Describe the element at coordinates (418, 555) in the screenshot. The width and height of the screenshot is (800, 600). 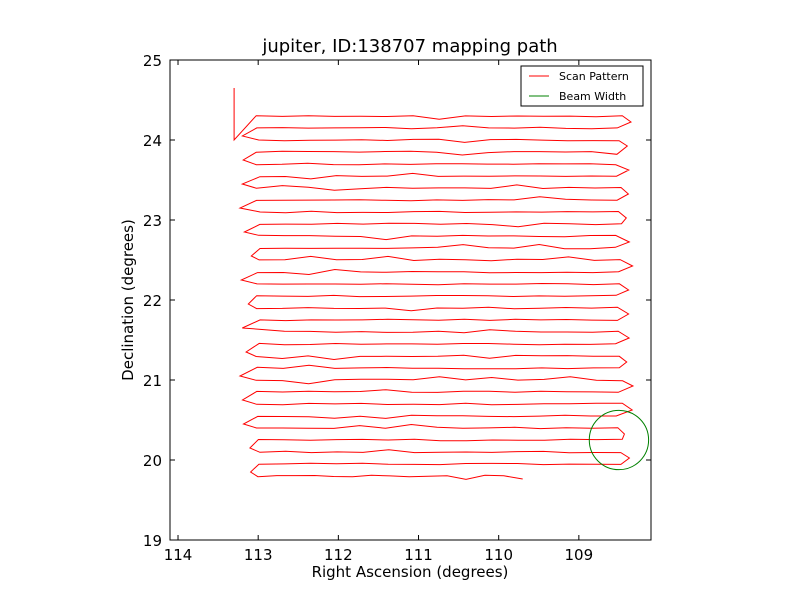
I see `x-tick-label: 111` at that location.